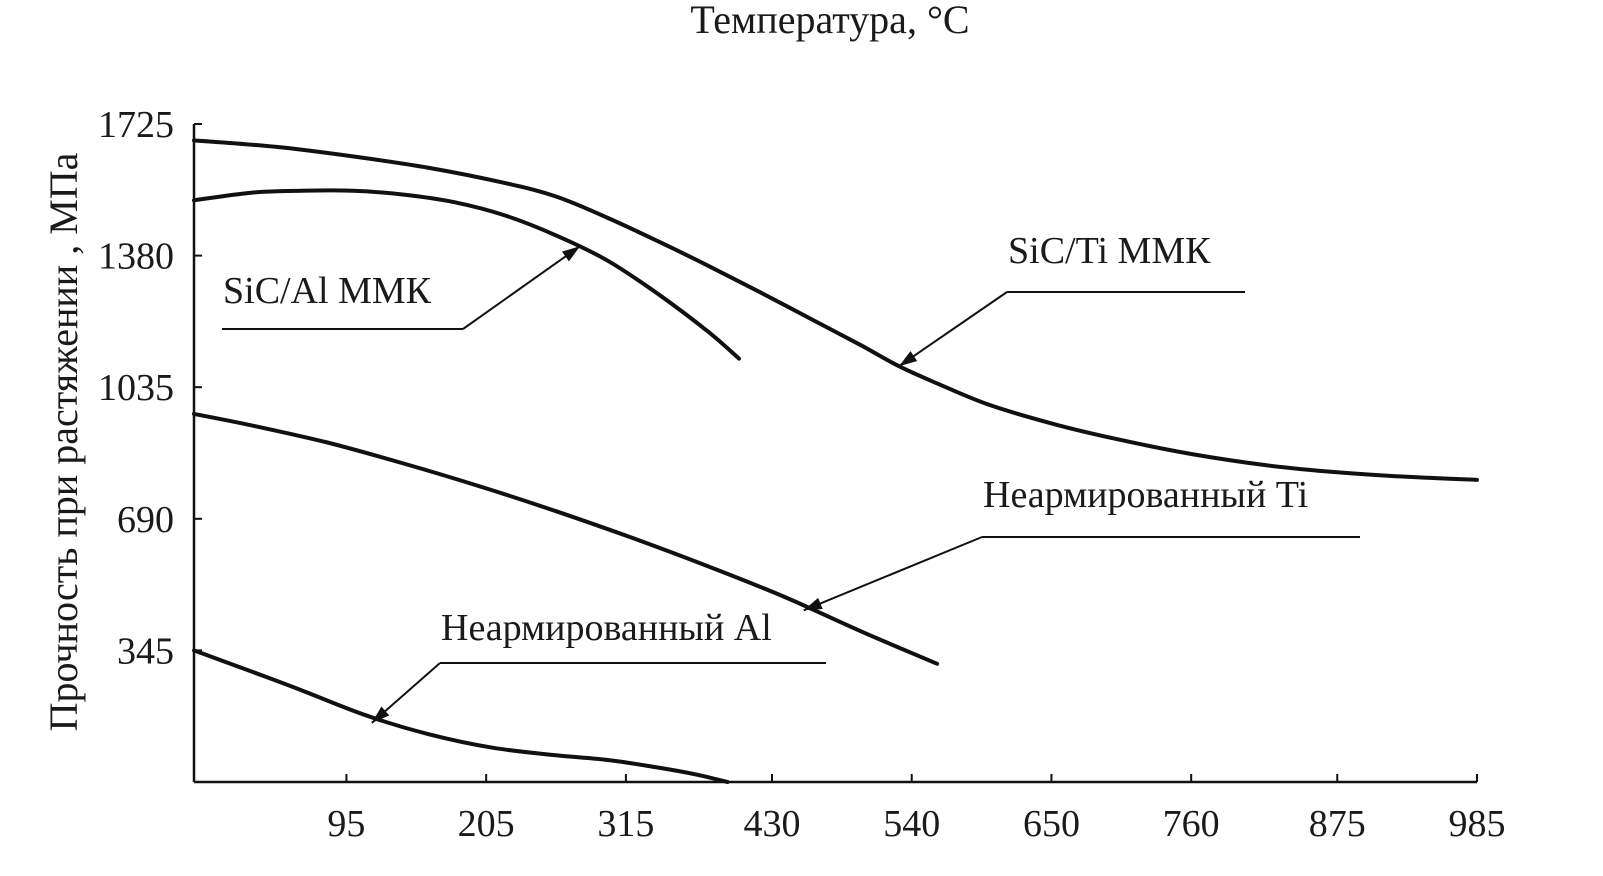  What do you see at coordinates (136, 388) in the screenshot?
I see `y-tick-label: 1035` at bounding box center [136, 388].